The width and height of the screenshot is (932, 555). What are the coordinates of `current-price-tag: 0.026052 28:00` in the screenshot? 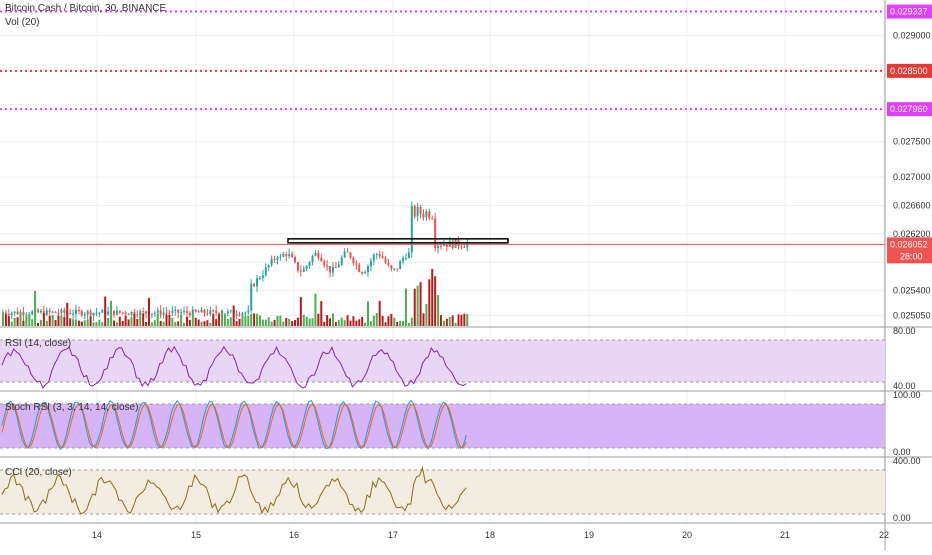 It's located at (909, 250).